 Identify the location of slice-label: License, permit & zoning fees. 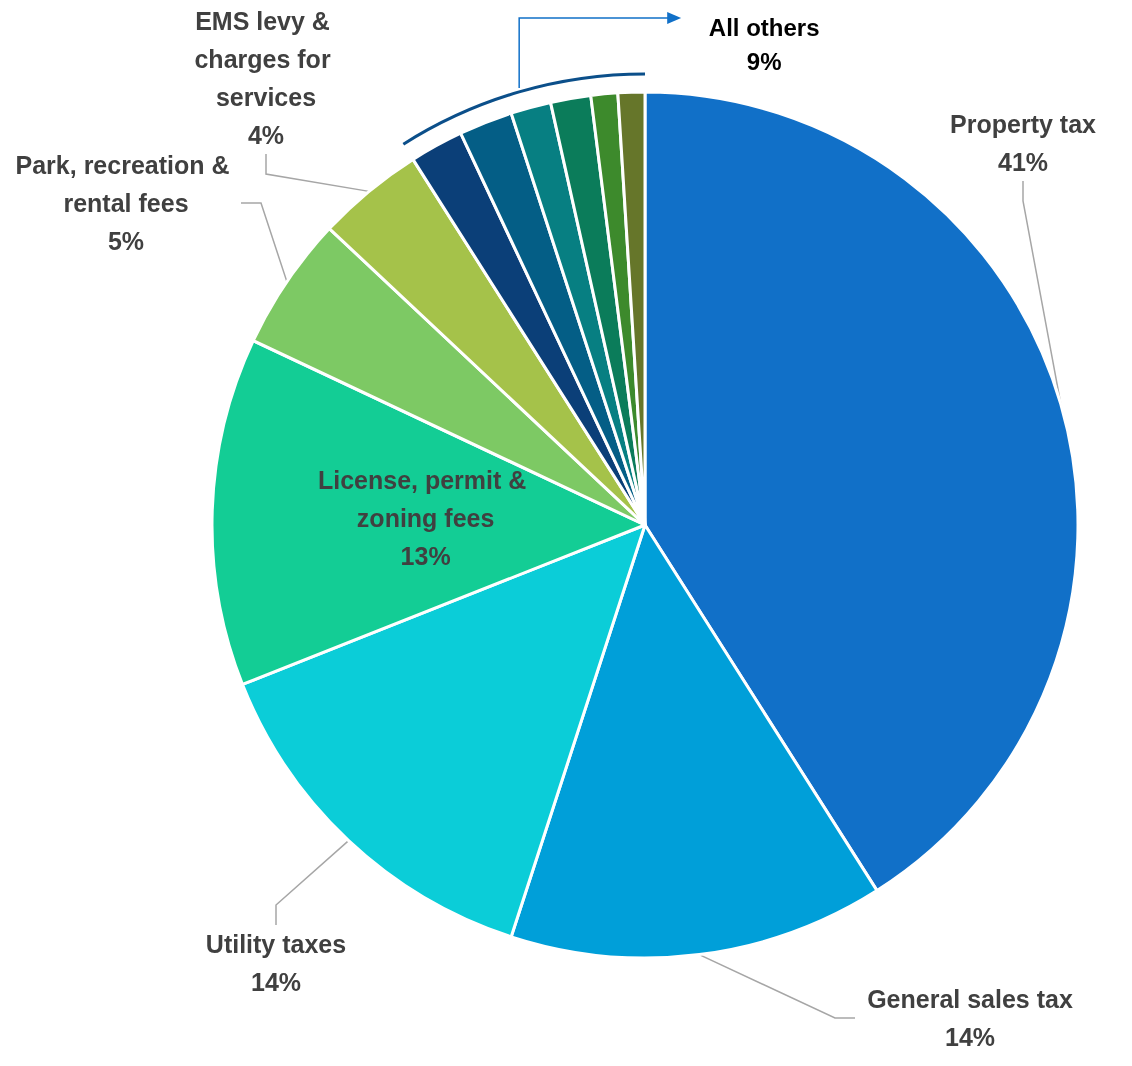
(425, 499).